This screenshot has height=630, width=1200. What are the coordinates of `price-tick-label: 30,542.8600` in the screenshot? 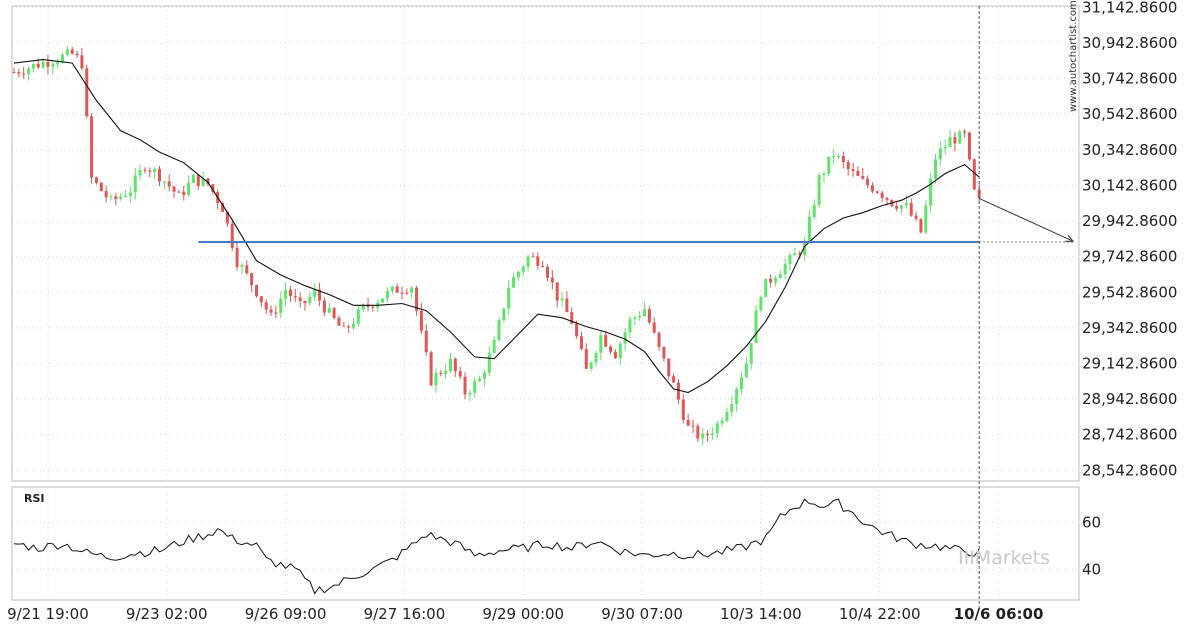 It's located at (1129, 114).